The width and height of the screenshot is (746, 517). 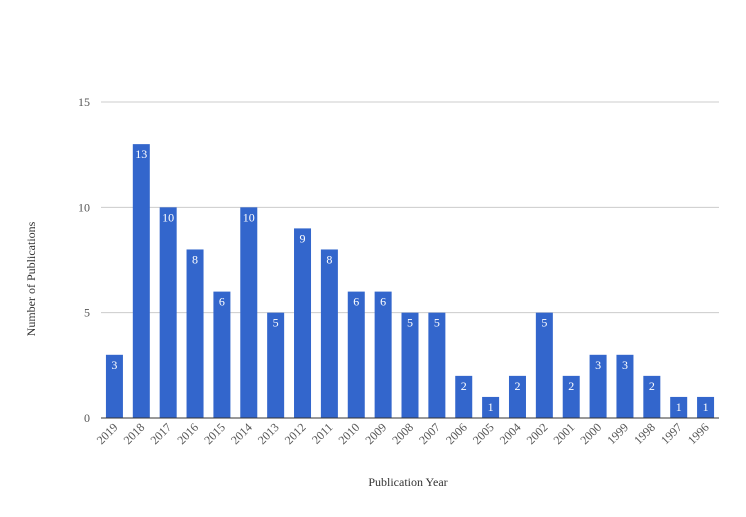 I want to click on x-tick-label: 2010, so click(x=349, y=433).